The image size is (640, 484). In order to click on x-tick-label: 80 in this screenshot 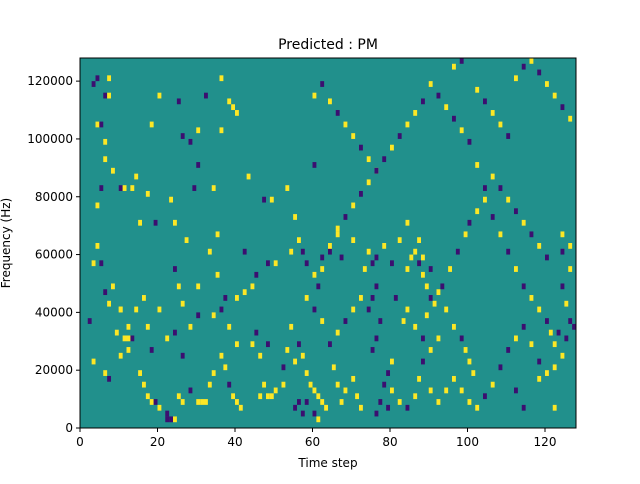, I will do `click(389, 442)`.